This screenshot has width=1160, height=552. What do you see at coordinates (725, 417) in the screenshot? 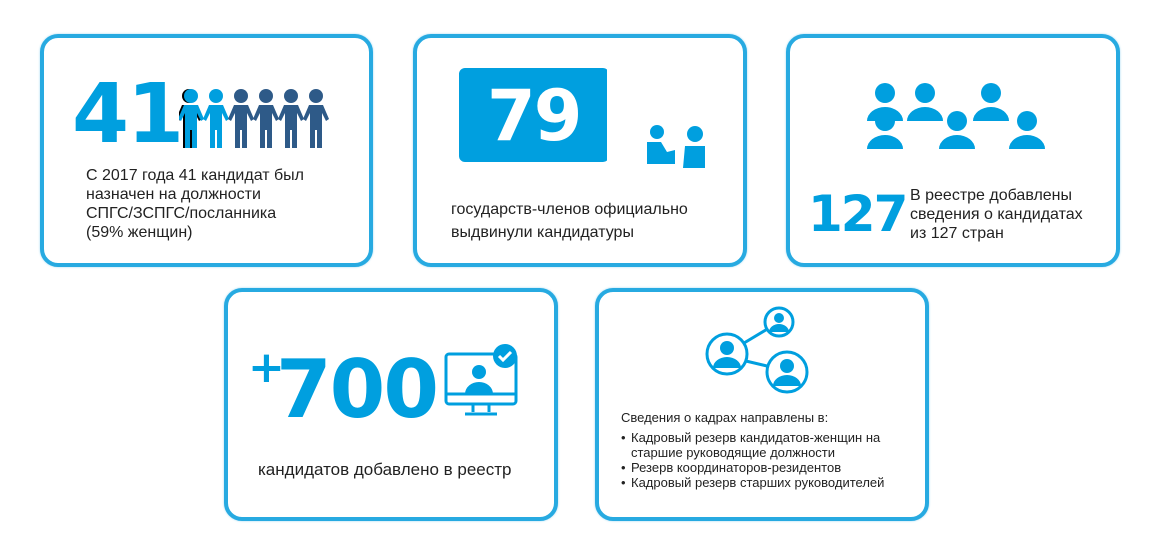
I see `info-heading: Сведения о кадрах направлены в:` at bounding box center [725, 417].